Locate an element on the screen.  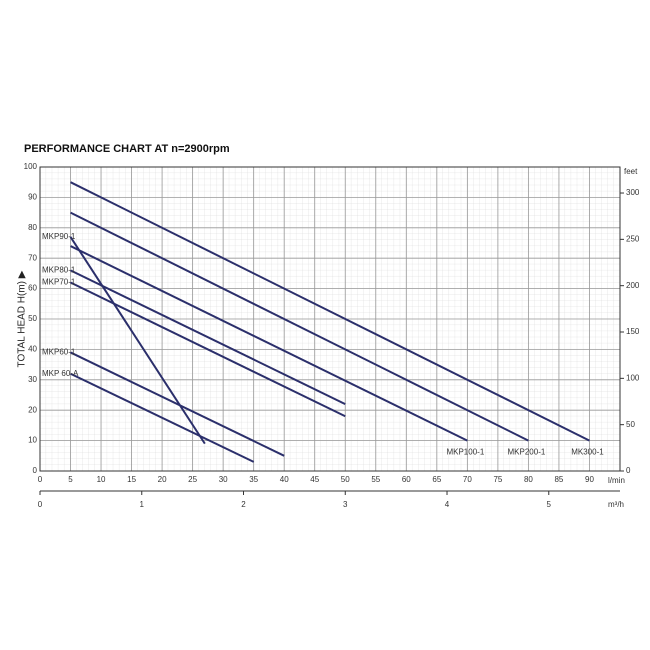
x-axis-label: l/min is located at coordinates (616, 480).